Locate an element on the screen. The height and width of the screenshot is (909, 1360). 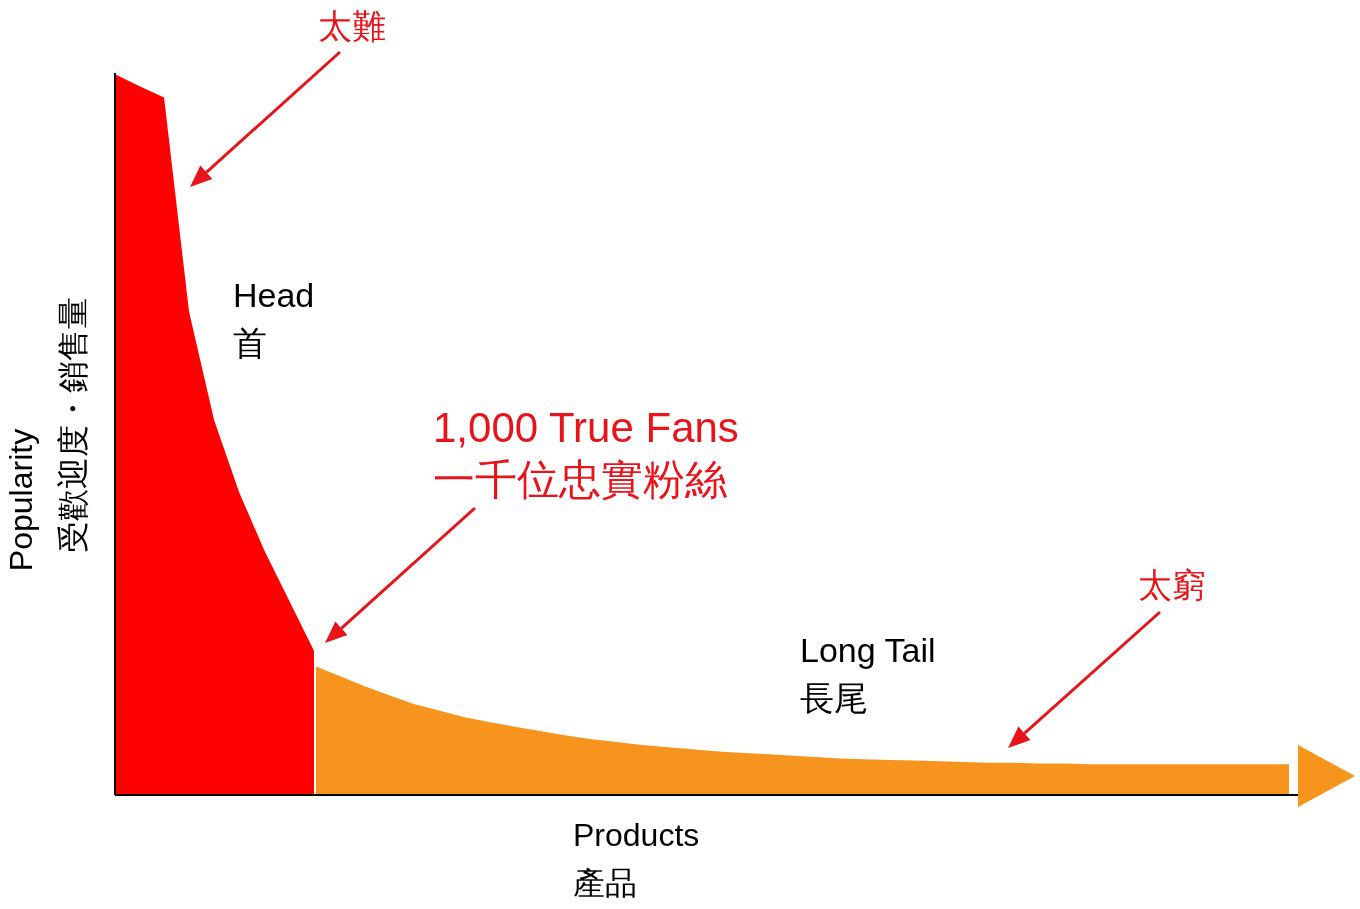
annotation: 太窮 is located at coordinates (1172, 585).